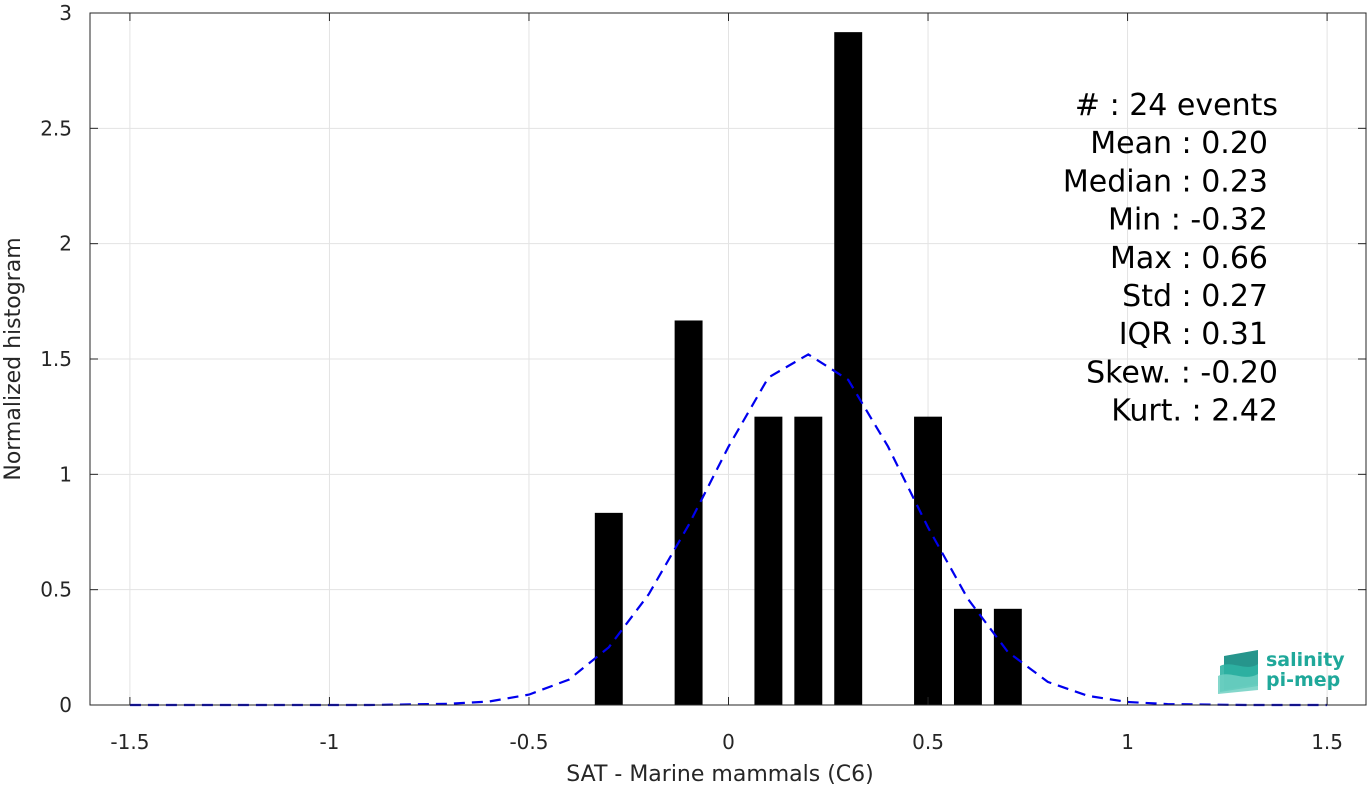 The image size is (1367, 785). I want to click on x-tick-label-0: -1.5, so click(129, 742).